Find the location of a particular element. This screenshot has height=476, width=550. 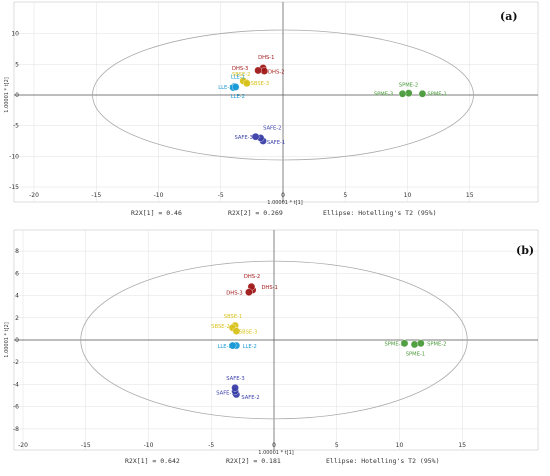

y-tick-label: 4 is located at coordinates (17, 296).